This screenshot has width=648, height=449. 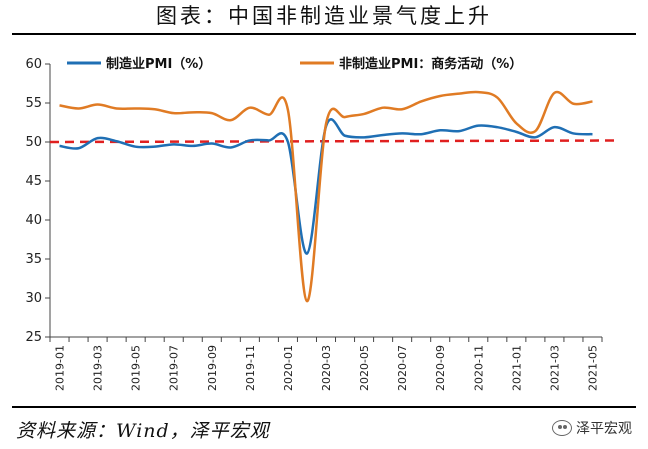 What do you see at coordinates (294, 64) in the screenshot?
I see `chart-legend: 制造业PMI（%） 非制造业PMI：商务活动（%）` at bounding box center [294, 64].